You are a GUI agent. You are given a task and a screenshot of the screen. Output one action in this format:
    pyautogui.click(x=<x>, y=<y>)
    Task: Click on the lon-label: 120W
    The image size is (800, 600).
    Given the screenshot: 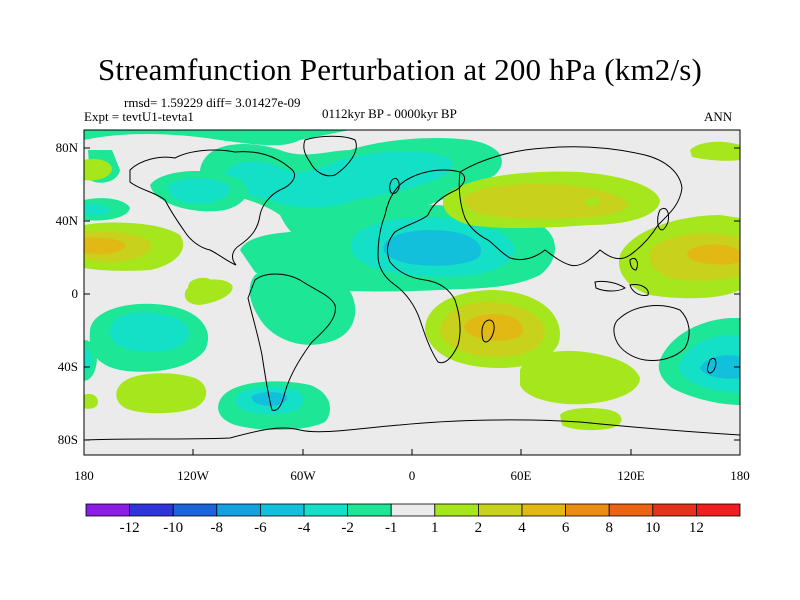 What is the action you would take?
    pyautogui.click(x=193, y=475)
    